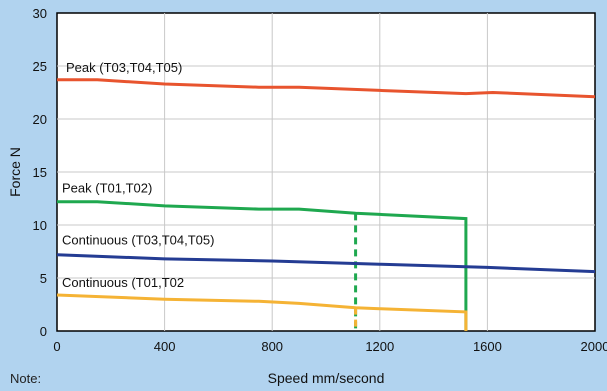 Image resolution: width=607 pixels, height=391 pixels. Describe the element at coordinates (594, 346) in the screenshot. I see `x-tick-label: 2000` at that location.